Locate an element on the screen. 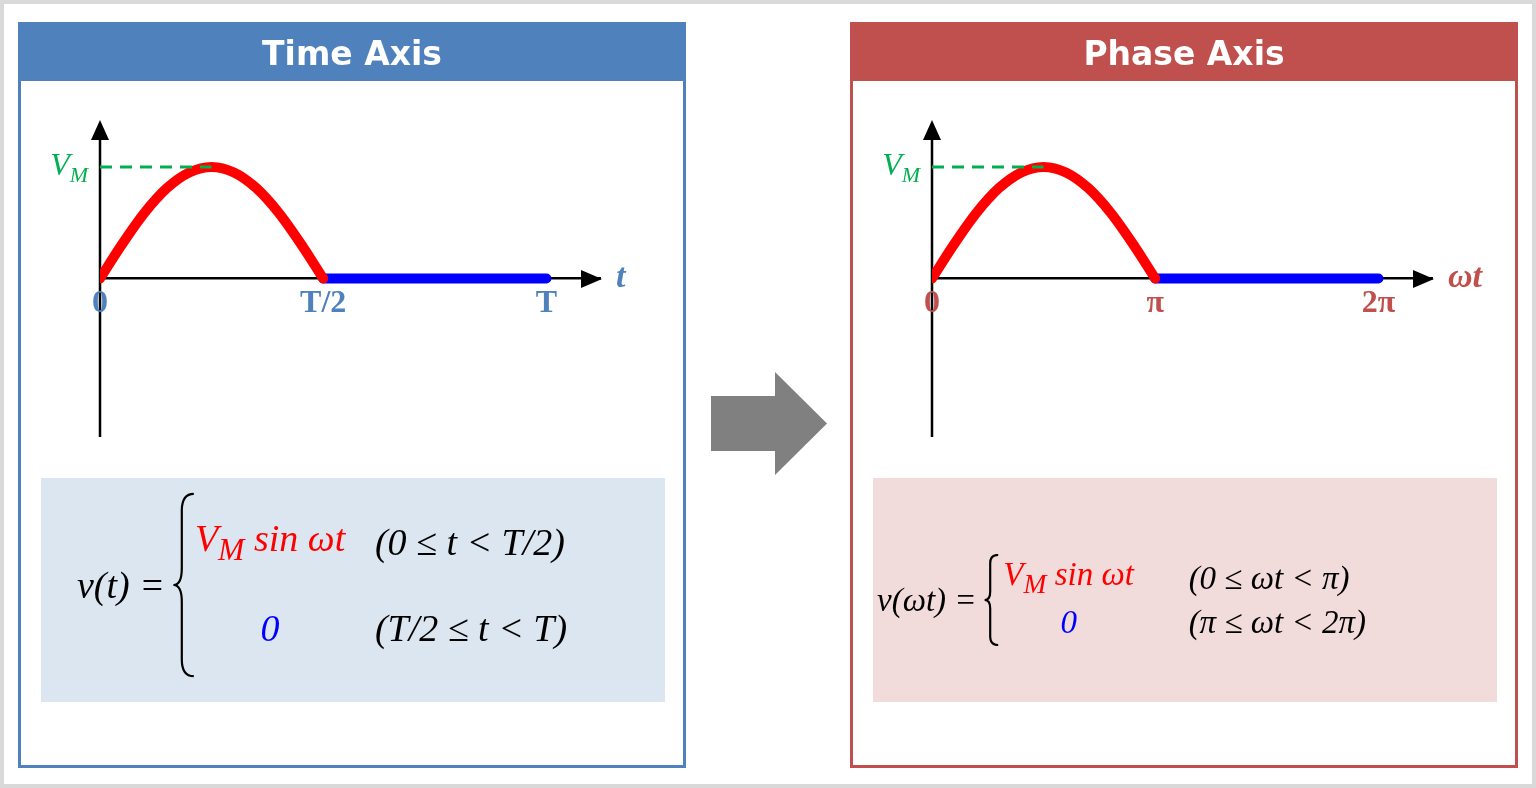 The image size is (1536, 788). text: (π ≤ ωt < 2π) is located at coordinates (1277, 622).